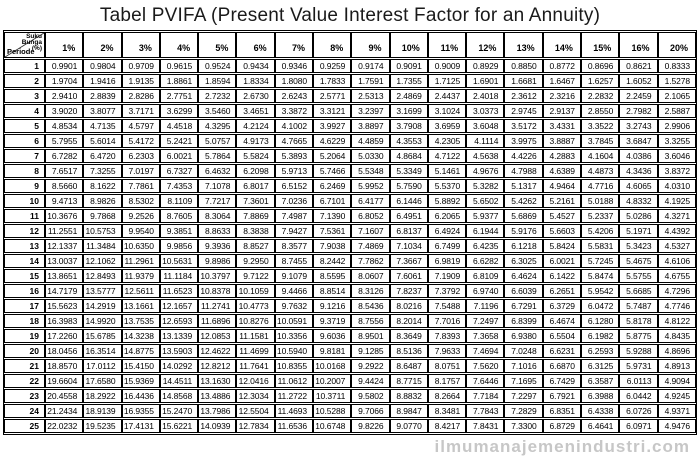 This screenshot has width=700, height=457. What do you see at coordinates (255, 336) in the screenshot?
I see `pvifa-value-cell: 11.1581` at bounding box center [255, 336].